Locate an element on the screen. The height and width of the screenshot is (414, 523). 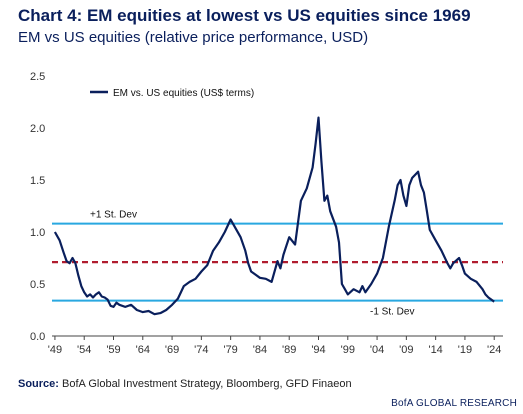
y-tick-label: 2.0 is located at coordinates (37, 129).